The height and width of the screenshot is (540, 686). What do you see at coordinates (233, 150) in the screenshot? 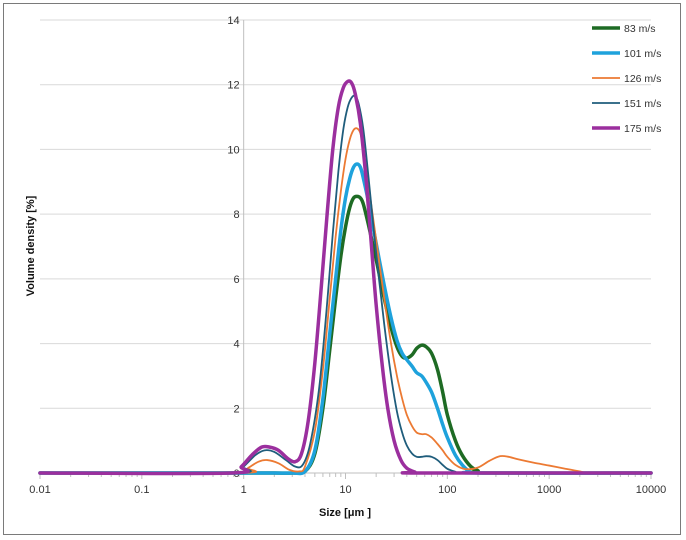
I see `y-tick-label: 10` at bounding box center [233, 150].